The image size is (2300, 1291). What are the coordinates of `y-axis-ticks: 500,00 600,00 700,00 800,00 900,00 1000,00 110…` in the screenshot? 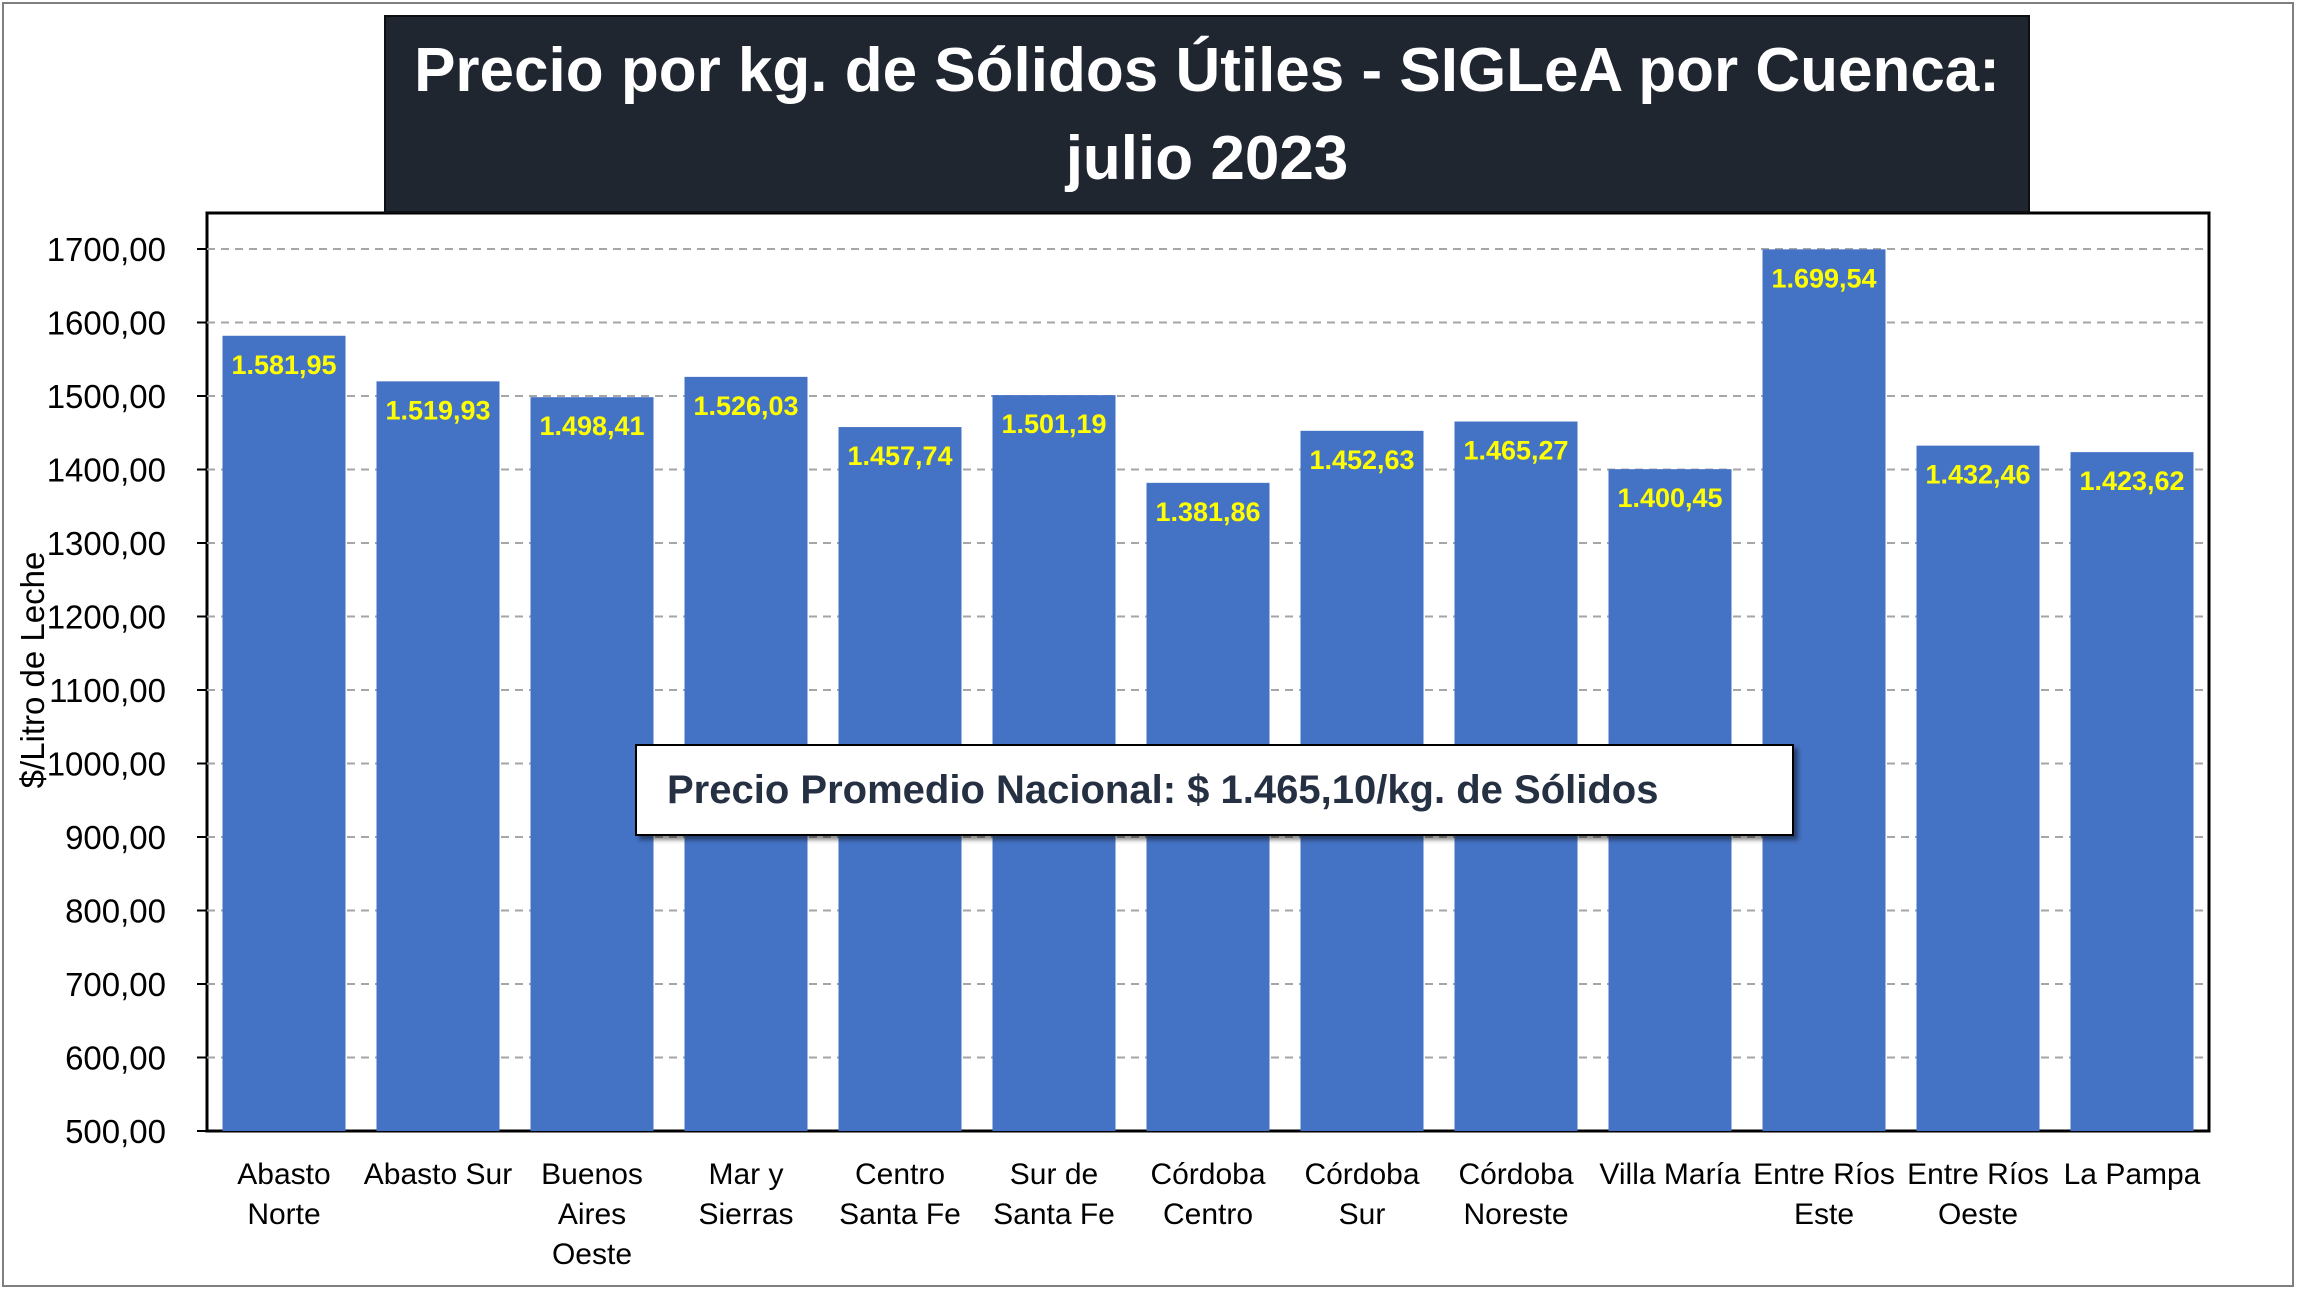 It's located at (127, 690).